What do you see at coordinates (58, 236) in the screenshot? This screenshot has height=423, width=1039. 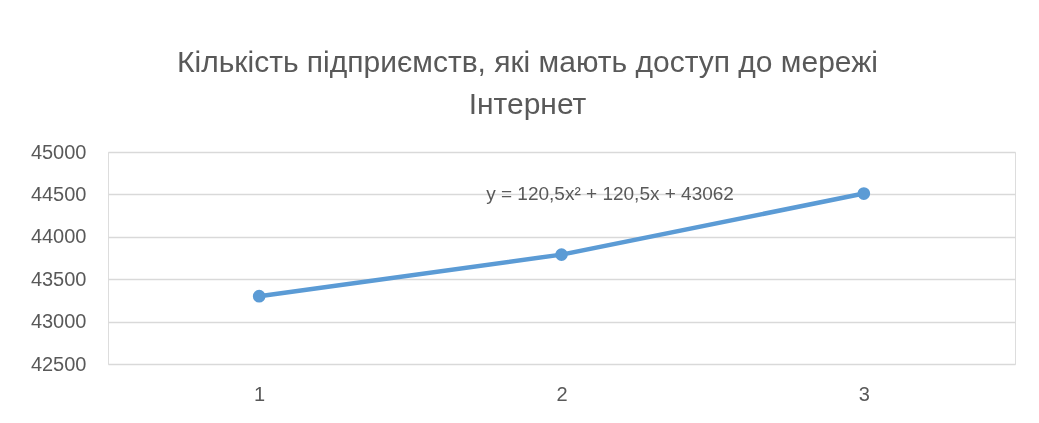 I see `y-tick-label: 44000` at bounding box center [58, 236].